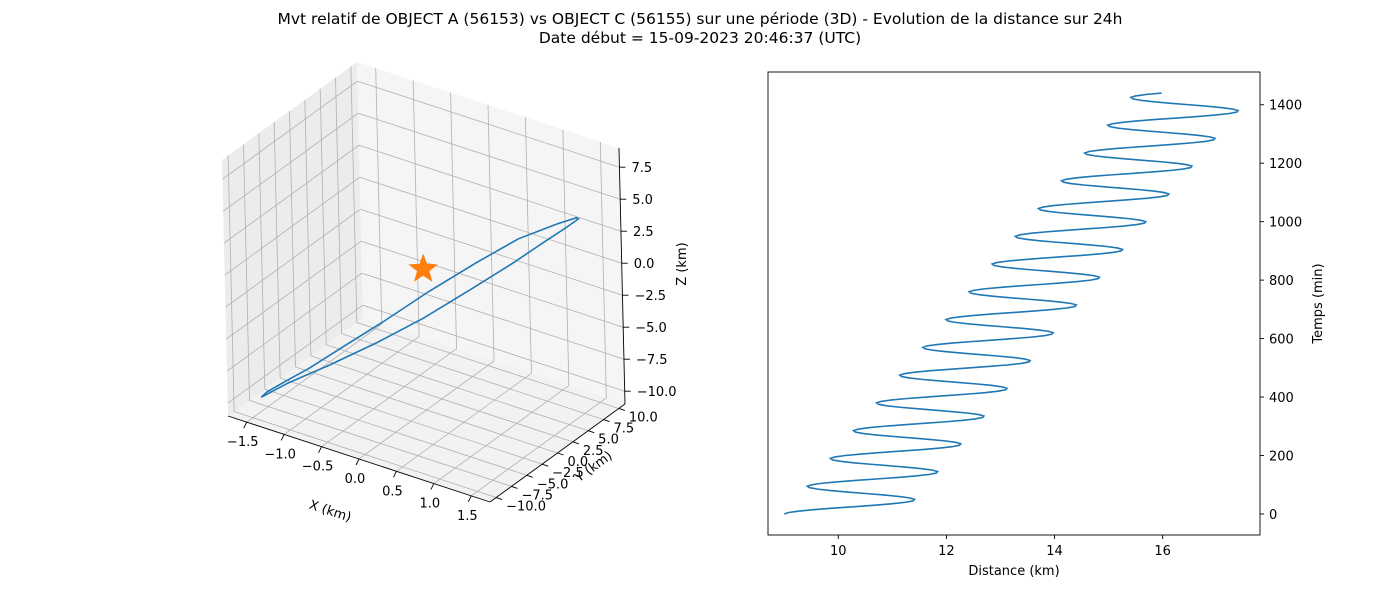 This screenshot has height=600, width=1400. I want to click on x-tick-label: 1.5, so click(467, 516).